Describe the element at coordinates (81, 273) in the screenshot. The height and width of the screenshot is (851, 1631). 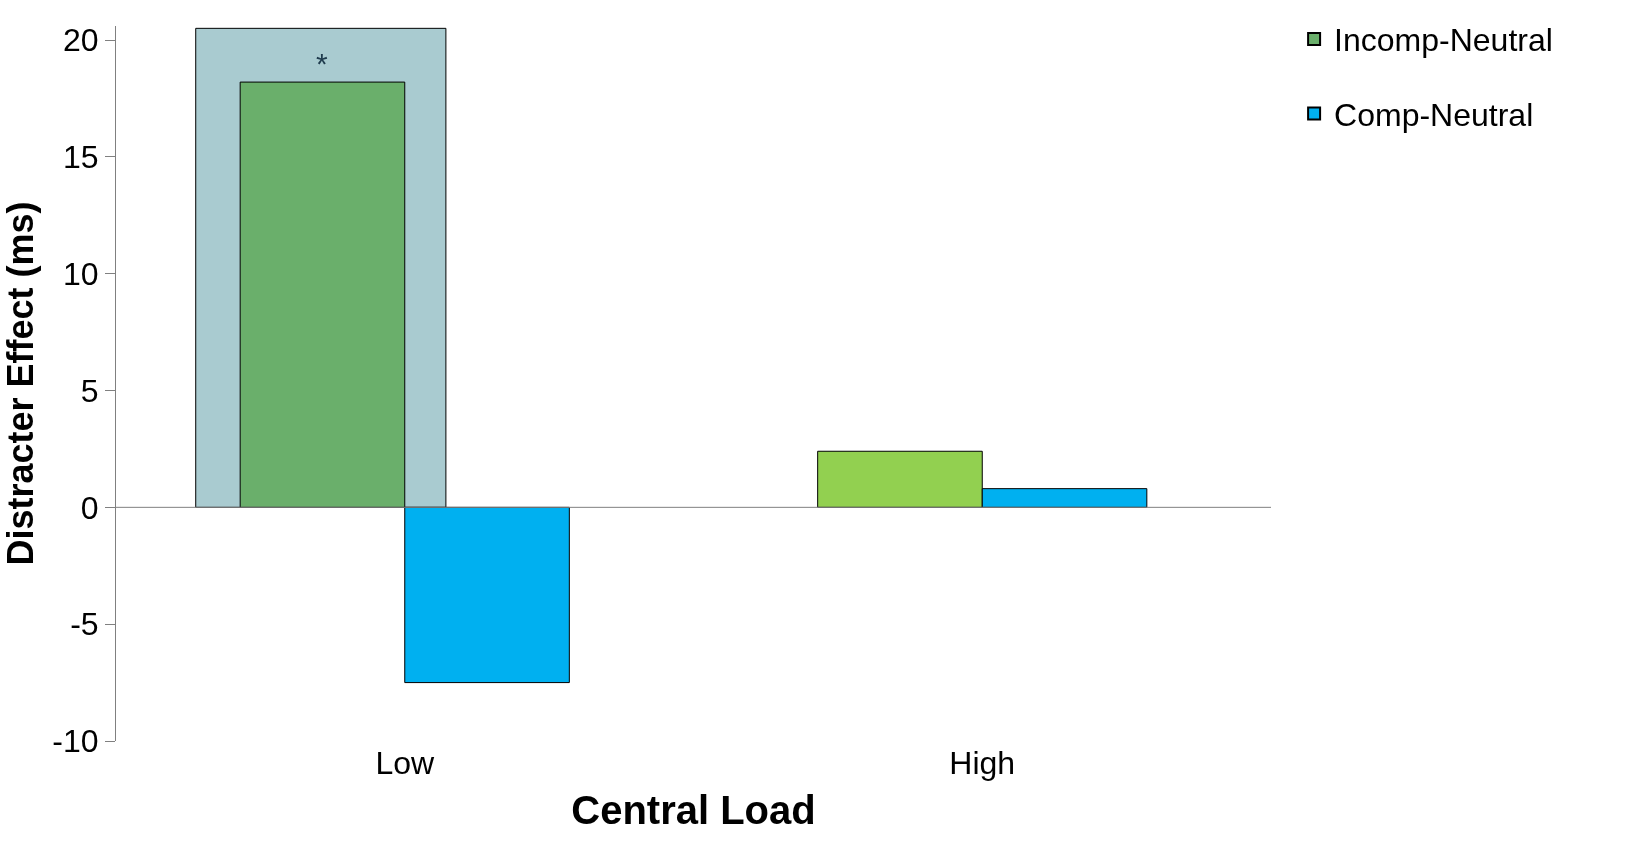
I see `y-tick-label: 10` at that location.